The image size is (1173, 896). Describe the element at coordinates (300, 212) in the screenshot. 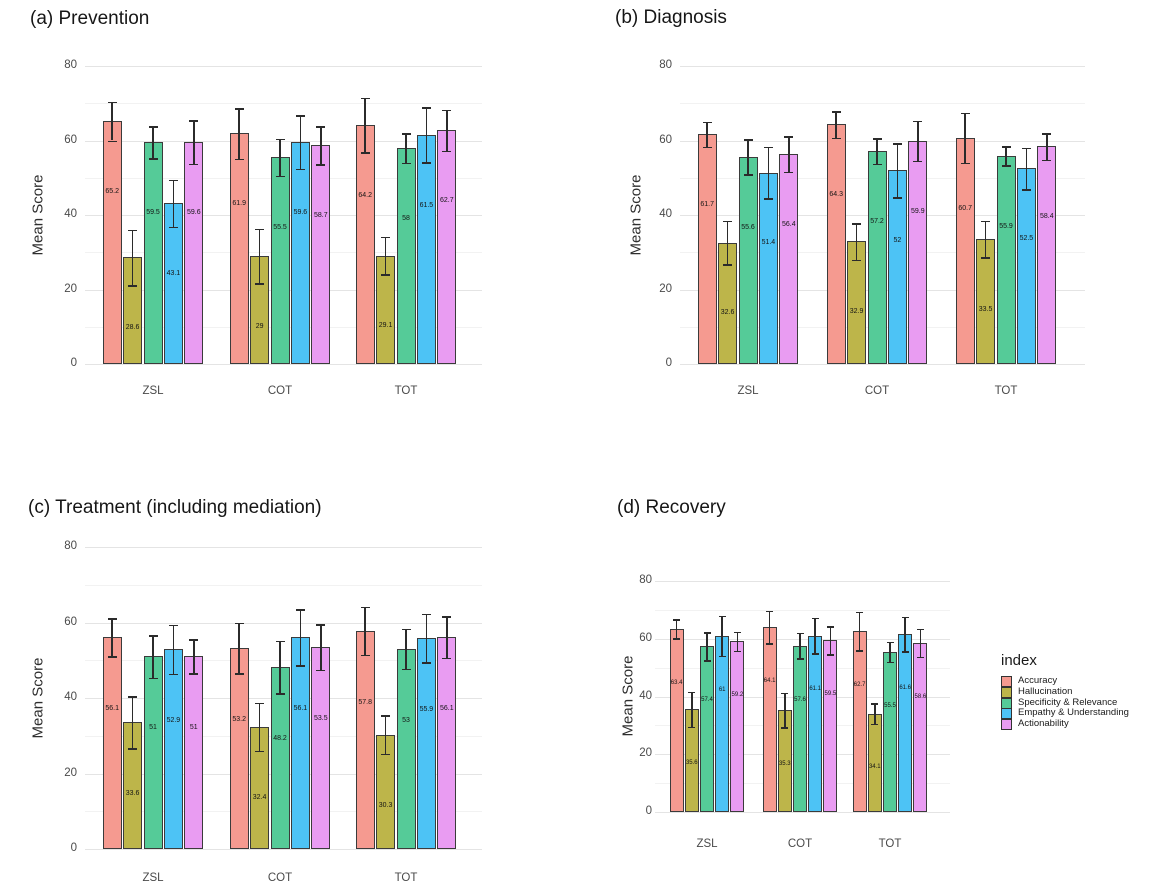

I see `bar-value-label: 59.6` at that location.